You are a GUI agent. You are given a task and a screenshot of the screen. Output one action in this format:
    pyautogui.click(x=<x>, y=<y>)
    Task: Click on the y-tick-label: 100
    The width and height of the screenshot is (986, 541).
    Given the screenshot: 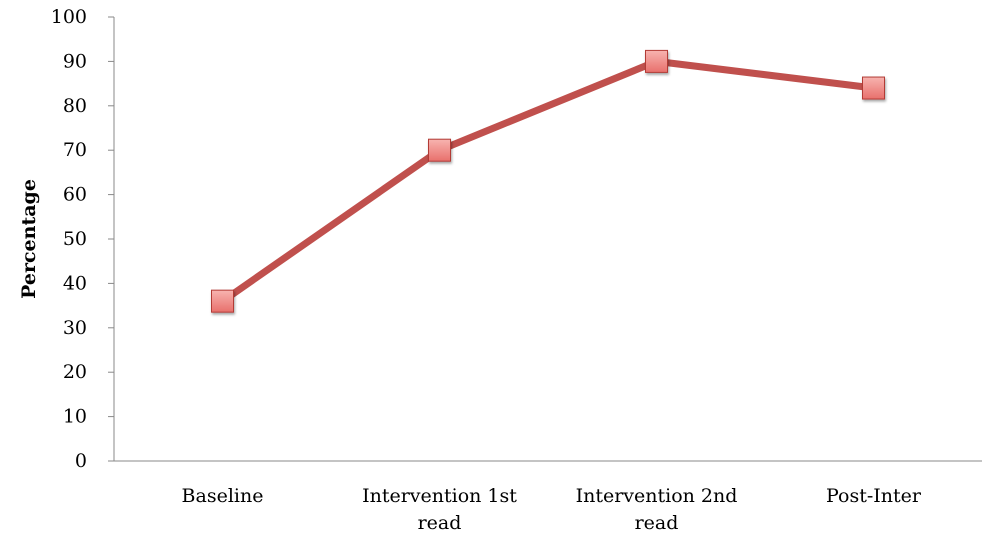 What is the action you would take?
    pyautogui.click(x=69, y=17)
    